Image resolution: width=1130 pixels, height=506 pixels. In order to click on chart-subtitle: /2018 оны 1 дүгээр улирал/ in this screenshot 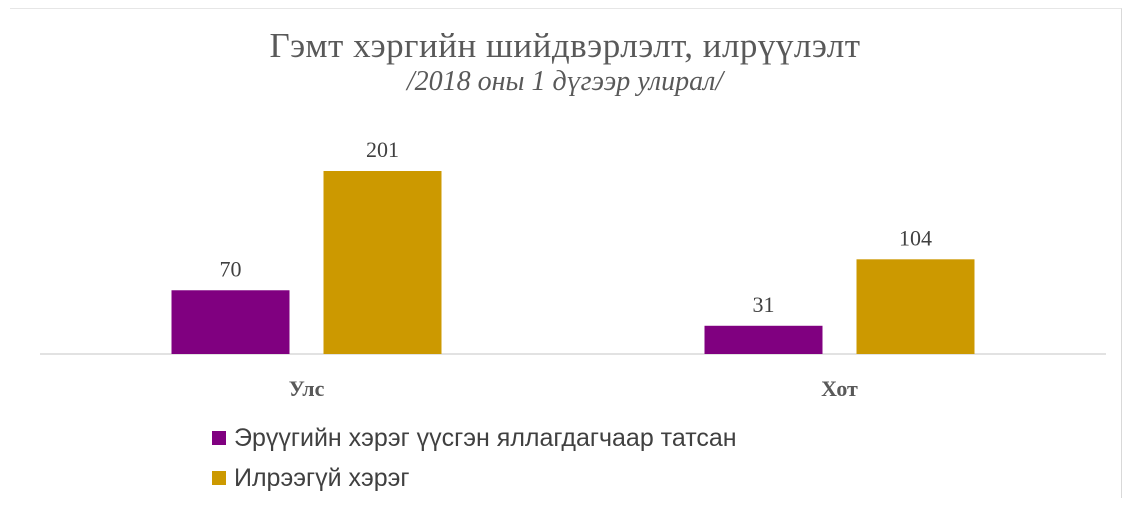, I will do `click(565, 81)`.